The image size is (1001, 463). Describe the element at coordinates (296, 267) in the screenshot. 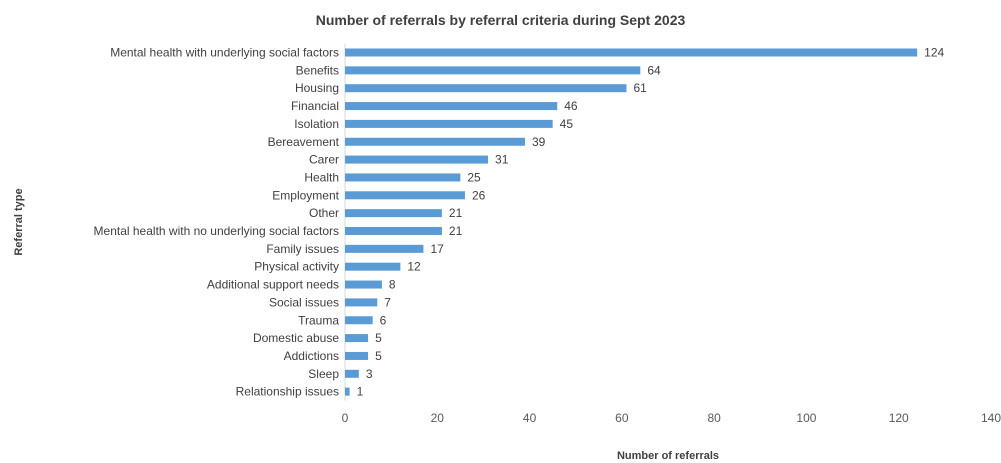

I see `category-label: Physical activity` at that location.